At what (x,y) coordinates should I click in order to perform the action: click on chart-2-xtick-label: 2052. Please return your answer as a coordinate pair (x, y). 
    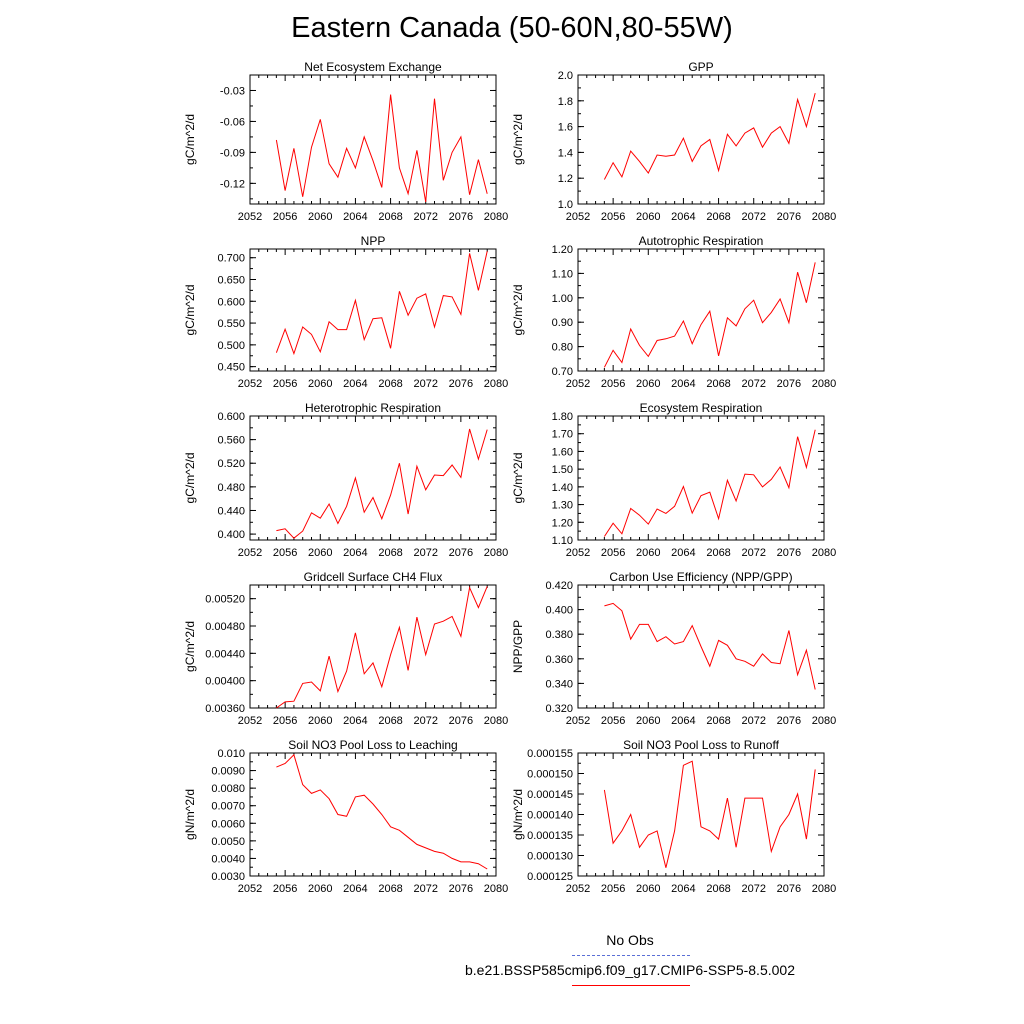
    Looking at the image, I should click on (578, 217).